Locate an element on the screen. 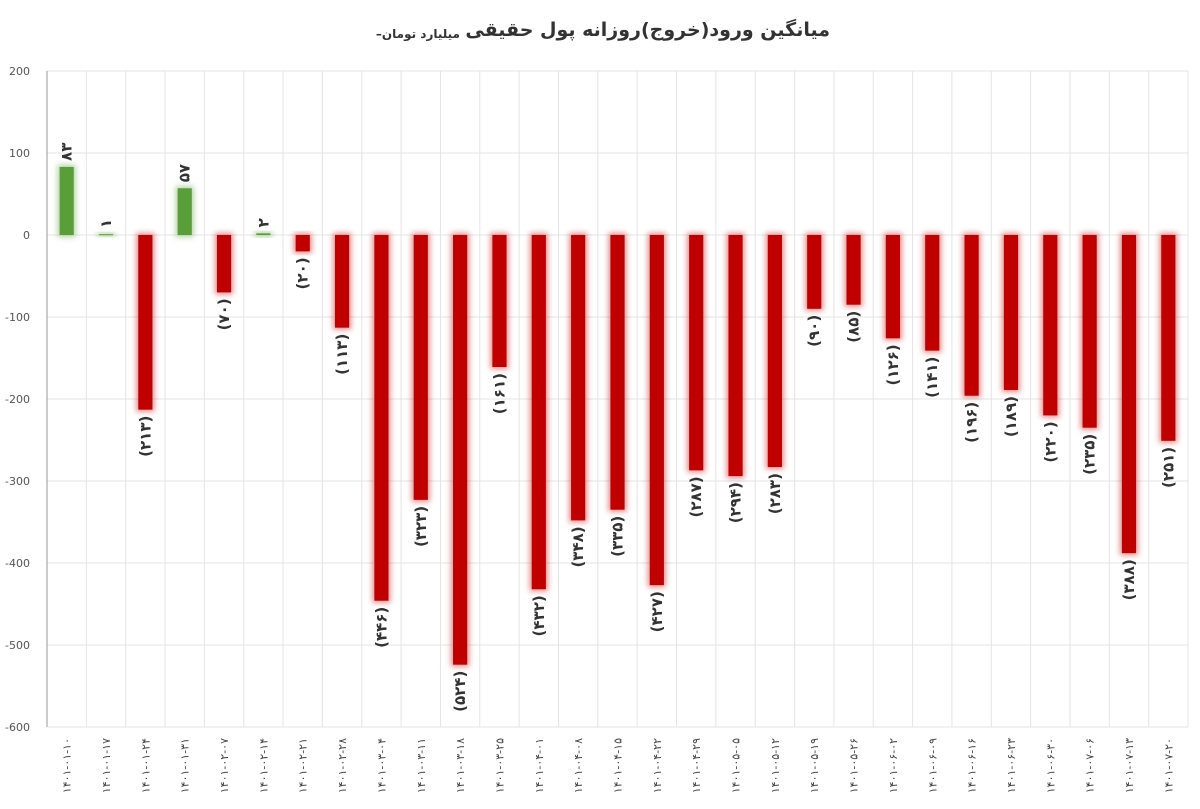 This screenshot has height=809, width=1200. value-label: (۳۳۵) is located at coordinates (618, 536).